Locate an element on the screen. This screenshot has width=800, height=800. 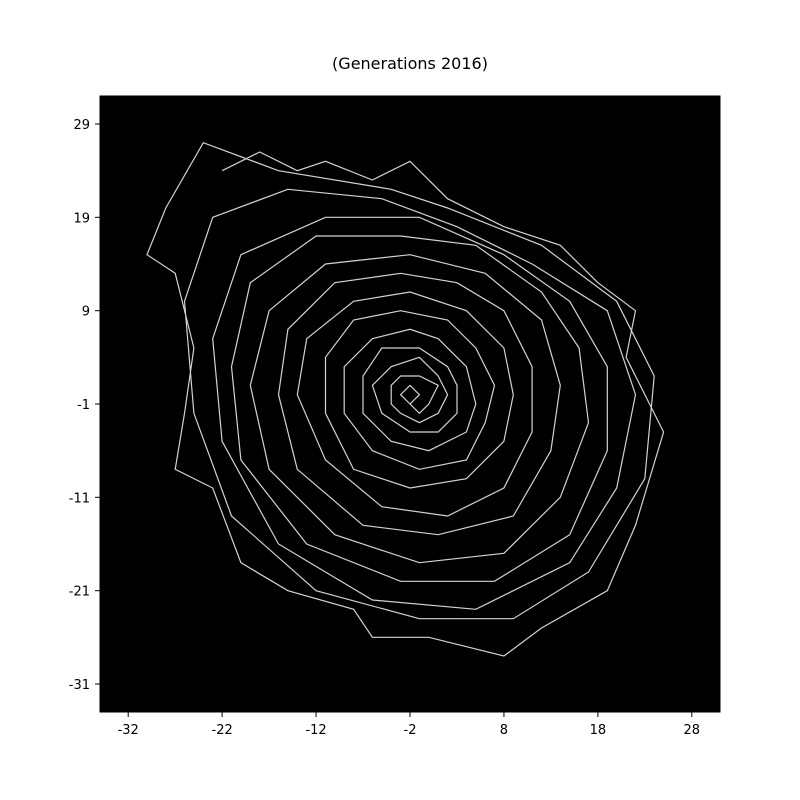
y-tick-label: -1 is located at coordinates (83, 405).